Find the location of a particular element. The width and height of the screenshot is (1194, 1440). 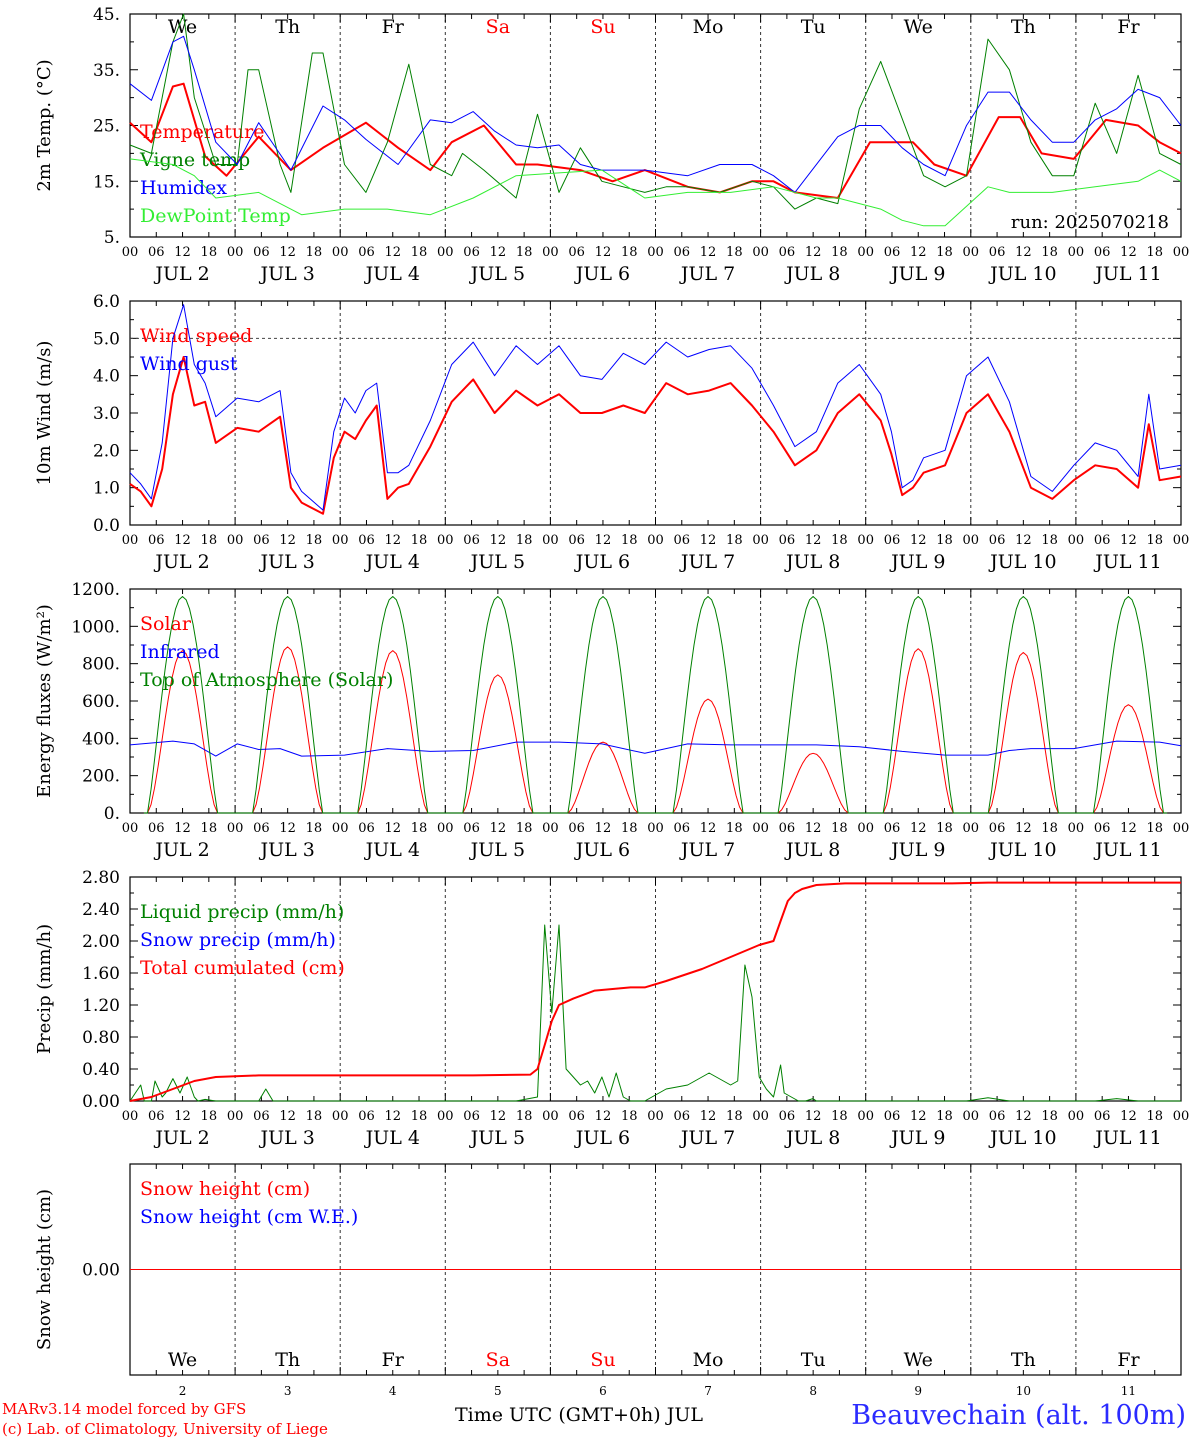

series-line-wind-gust is located at coordinates (655, 407).